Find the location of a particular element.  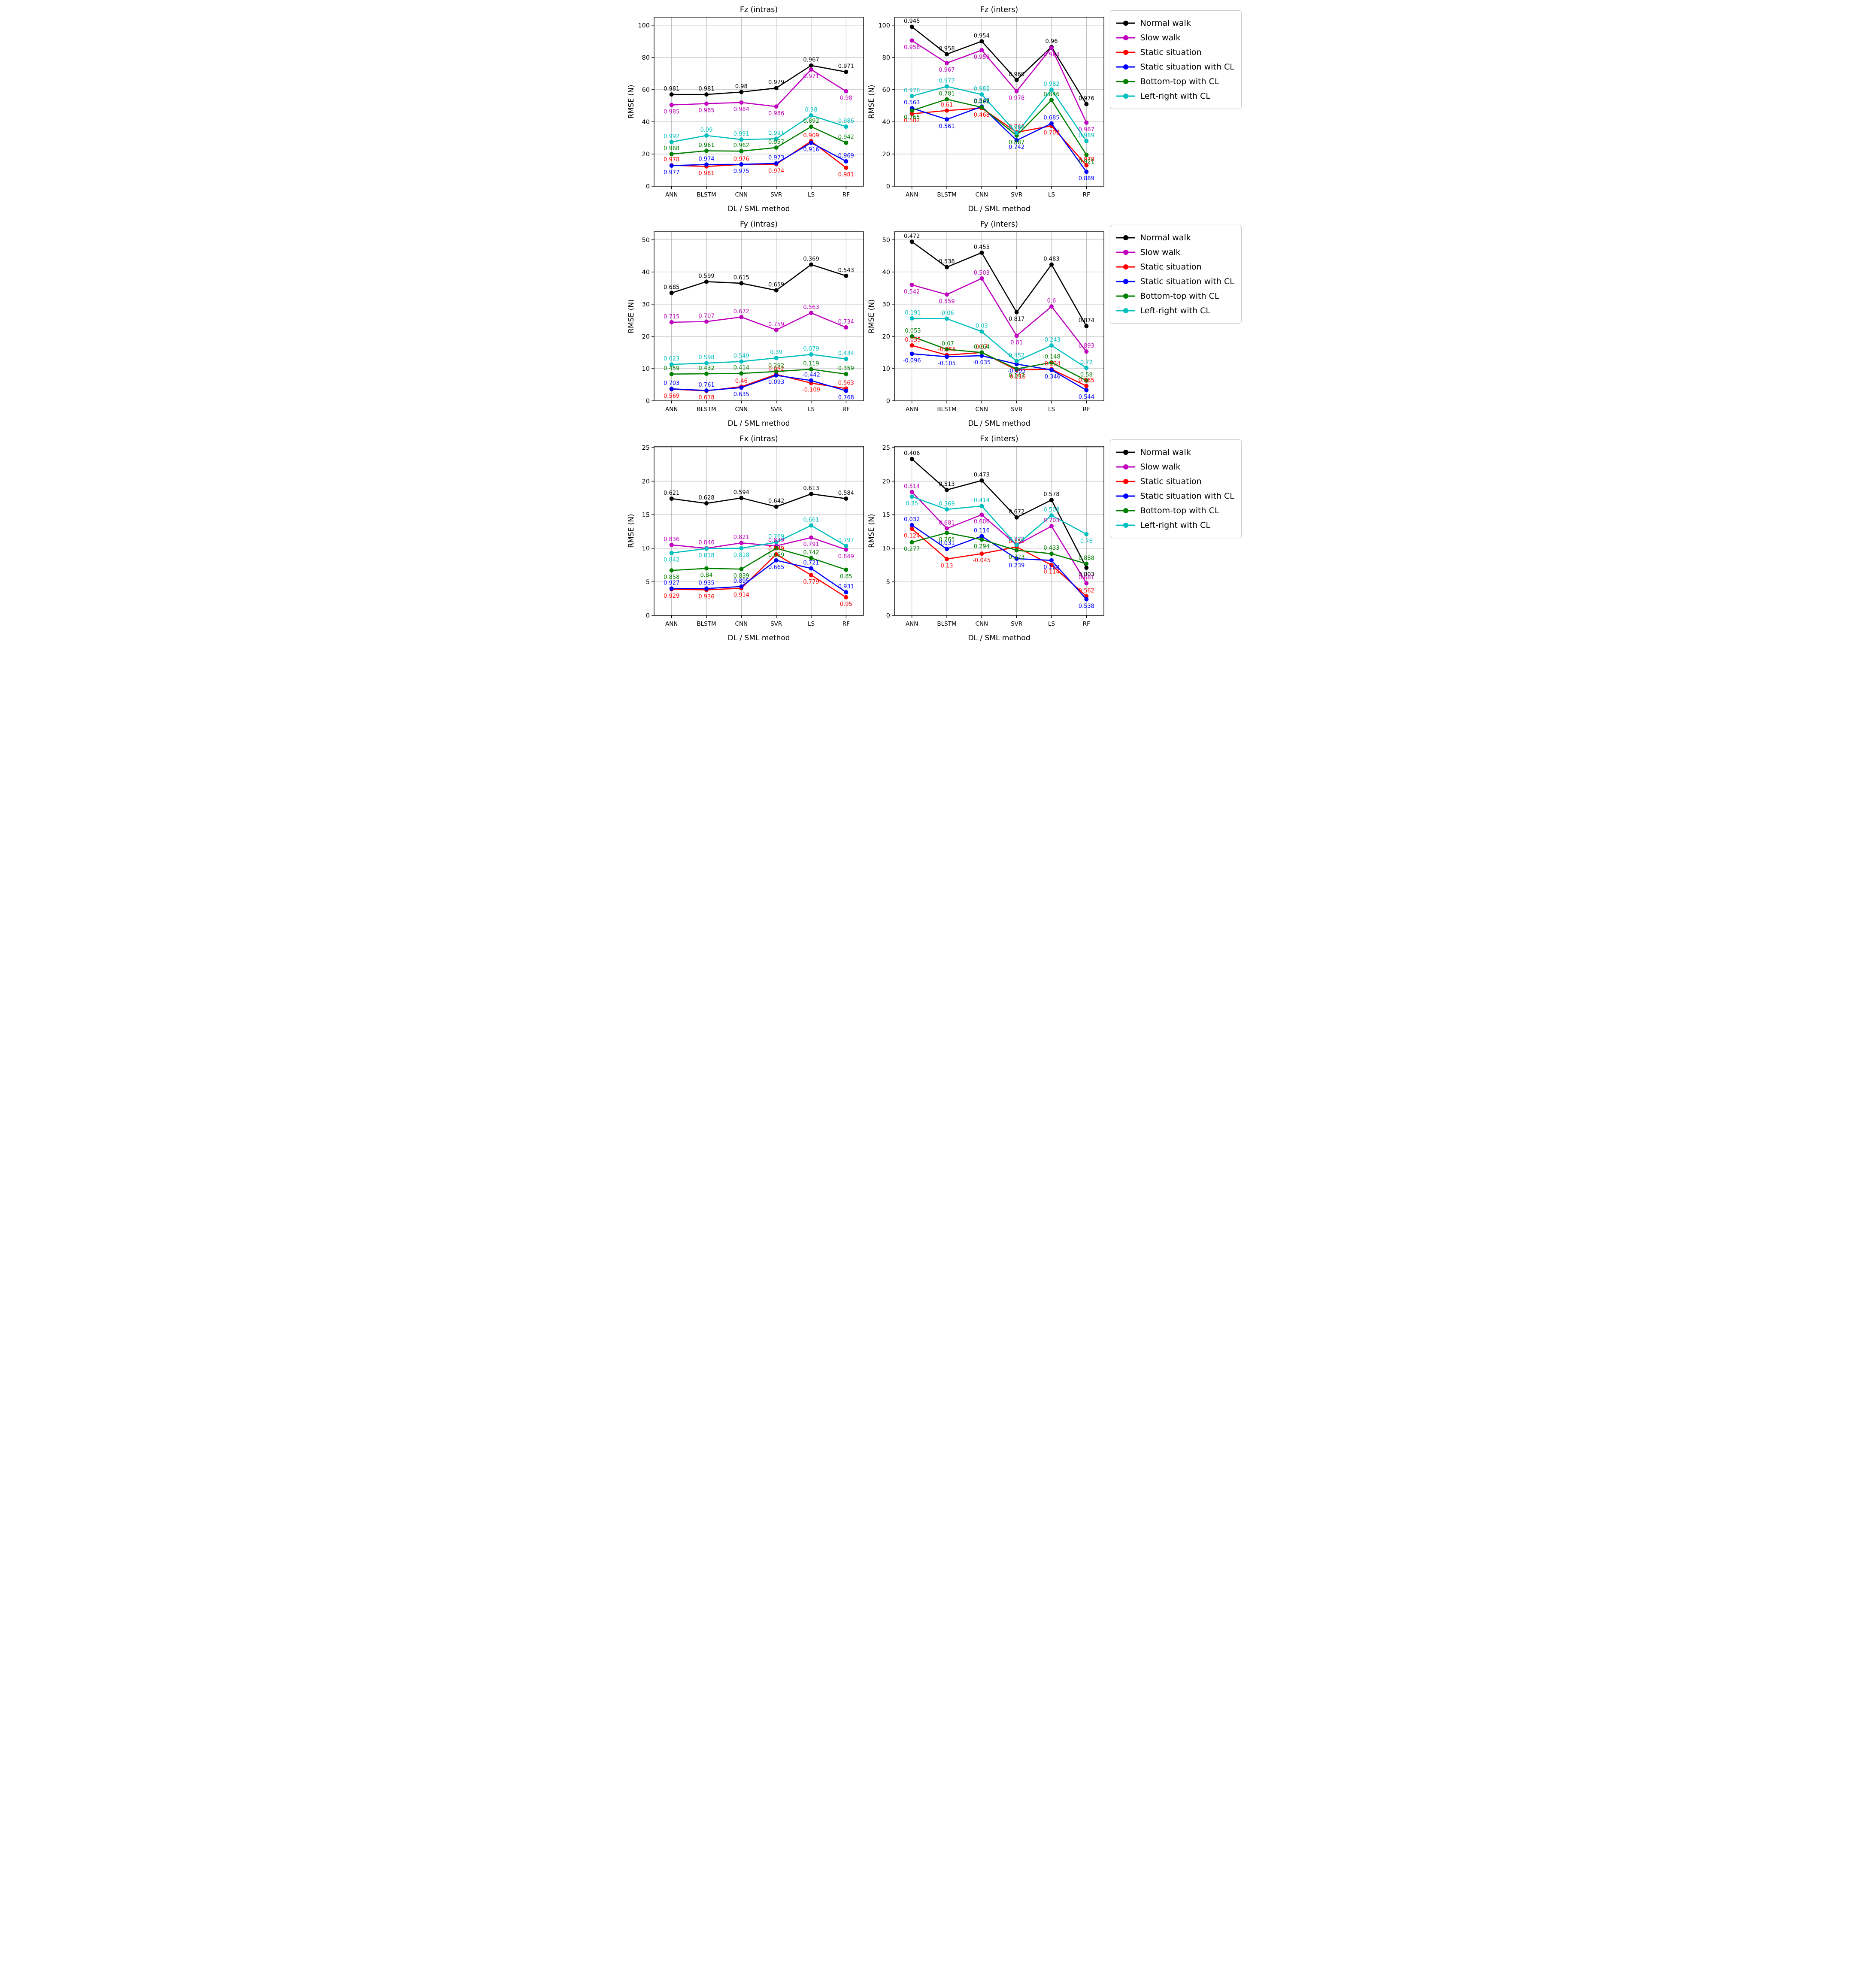

point-label-normal-walk: 0.981 is located at coordinates (671, 89).